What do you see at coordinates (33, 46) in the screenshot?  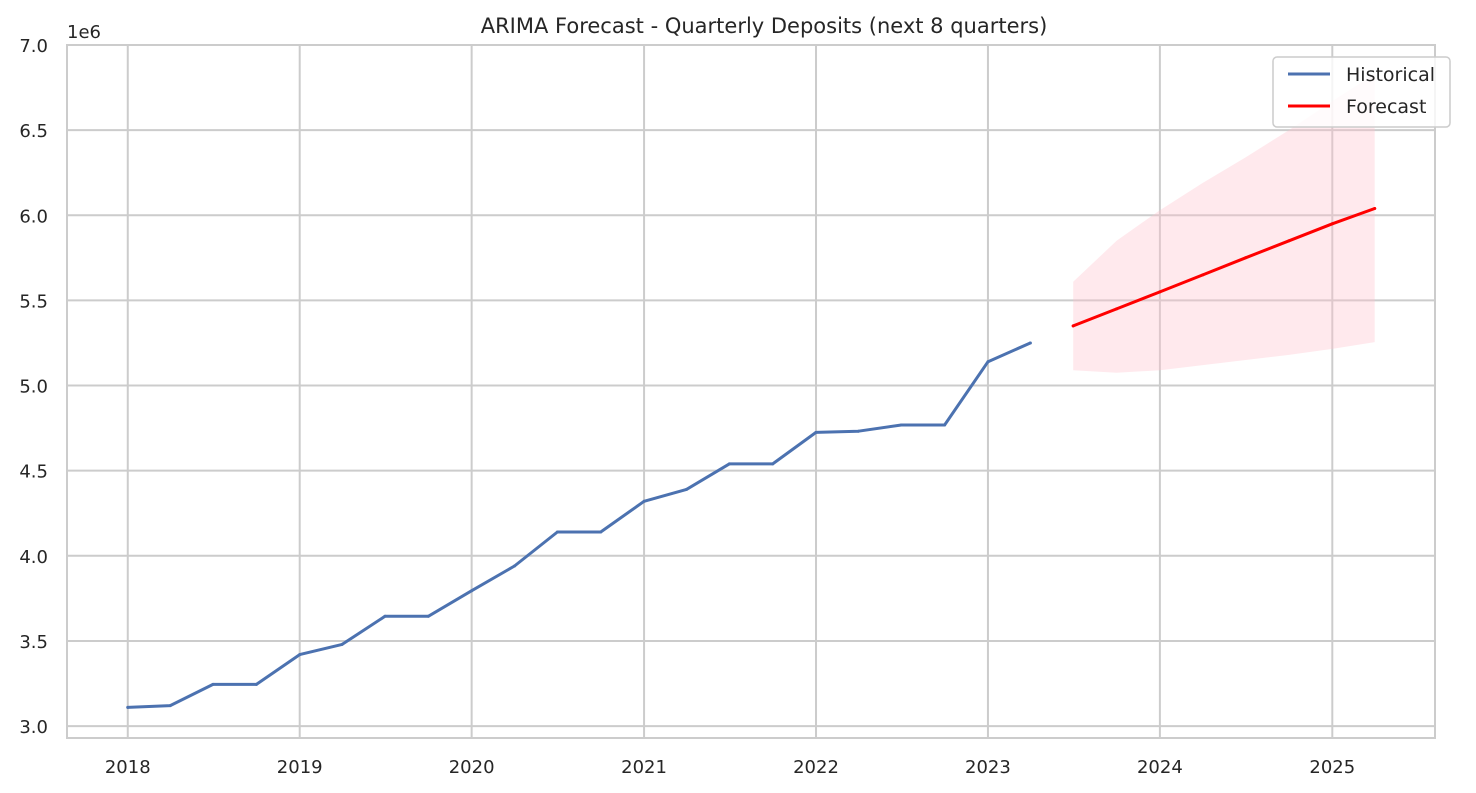 I see `y-tick-label: 7.0` at bounding box center [33, 46].